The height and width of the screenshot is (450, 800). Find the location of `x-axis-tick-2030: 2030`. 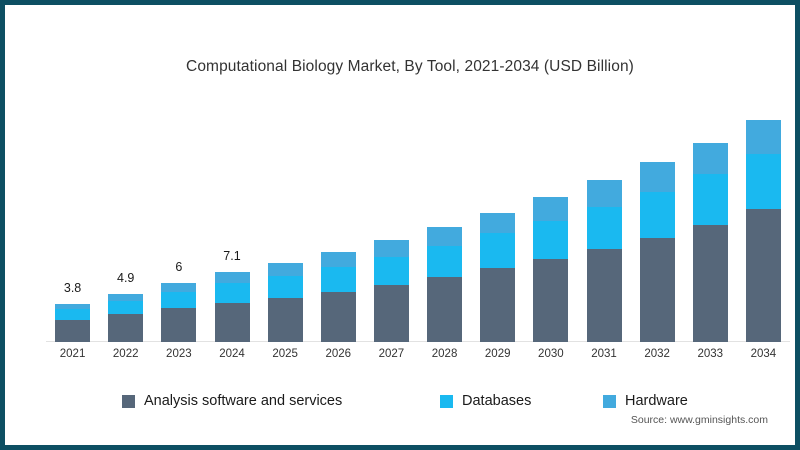

x-axis-tick-2030: 2030 is located at coordinates (551, 354).